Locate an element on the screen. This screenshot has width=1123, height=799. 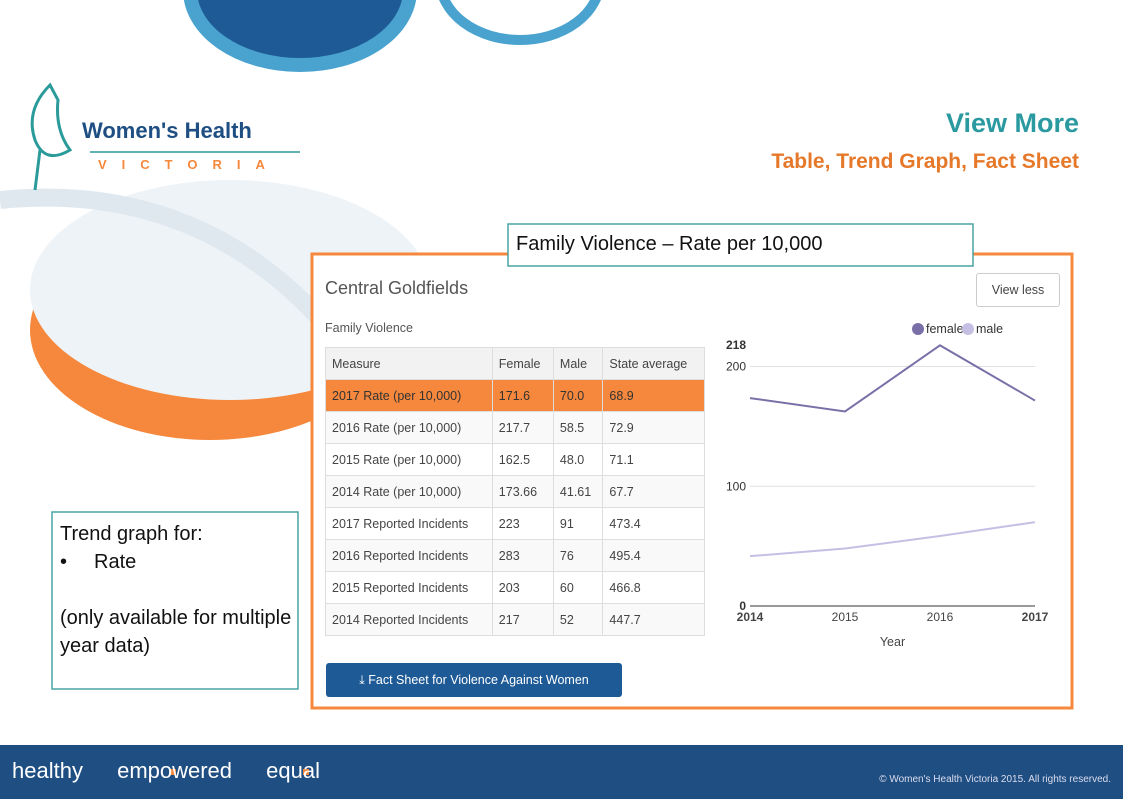
x-axis-label: Year is located at coordinates (892, 642).